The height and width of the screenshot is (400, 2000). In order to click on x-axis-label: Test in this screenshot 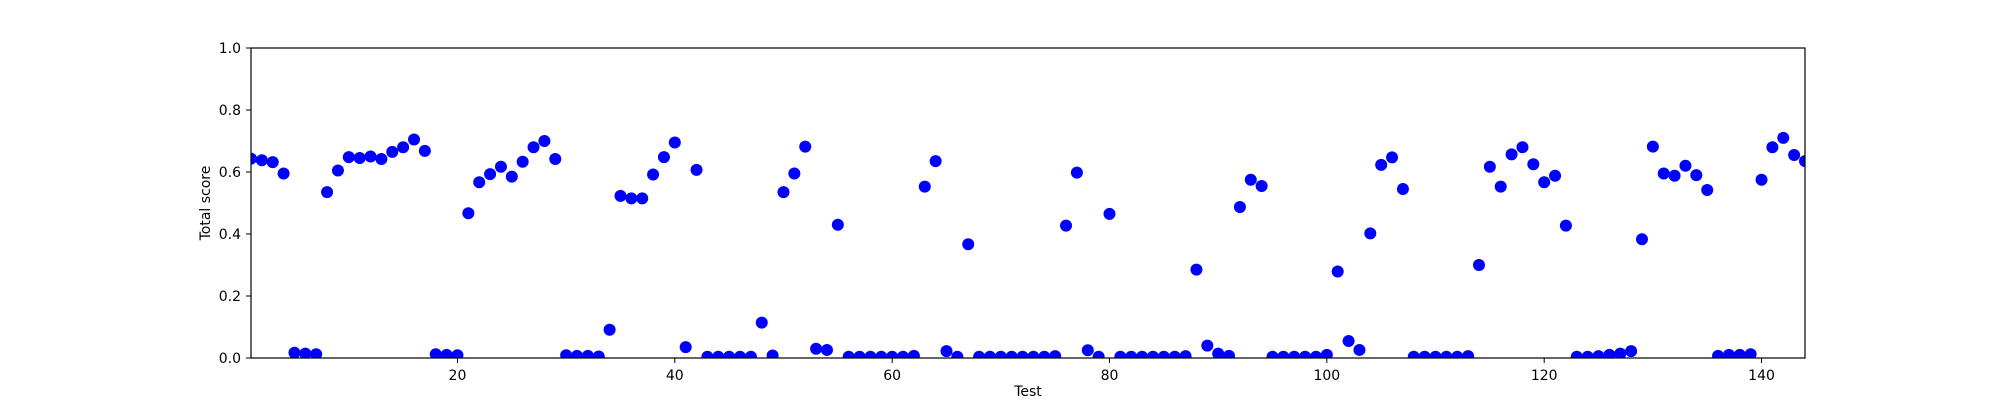, I will do `click(1027, 392)`.